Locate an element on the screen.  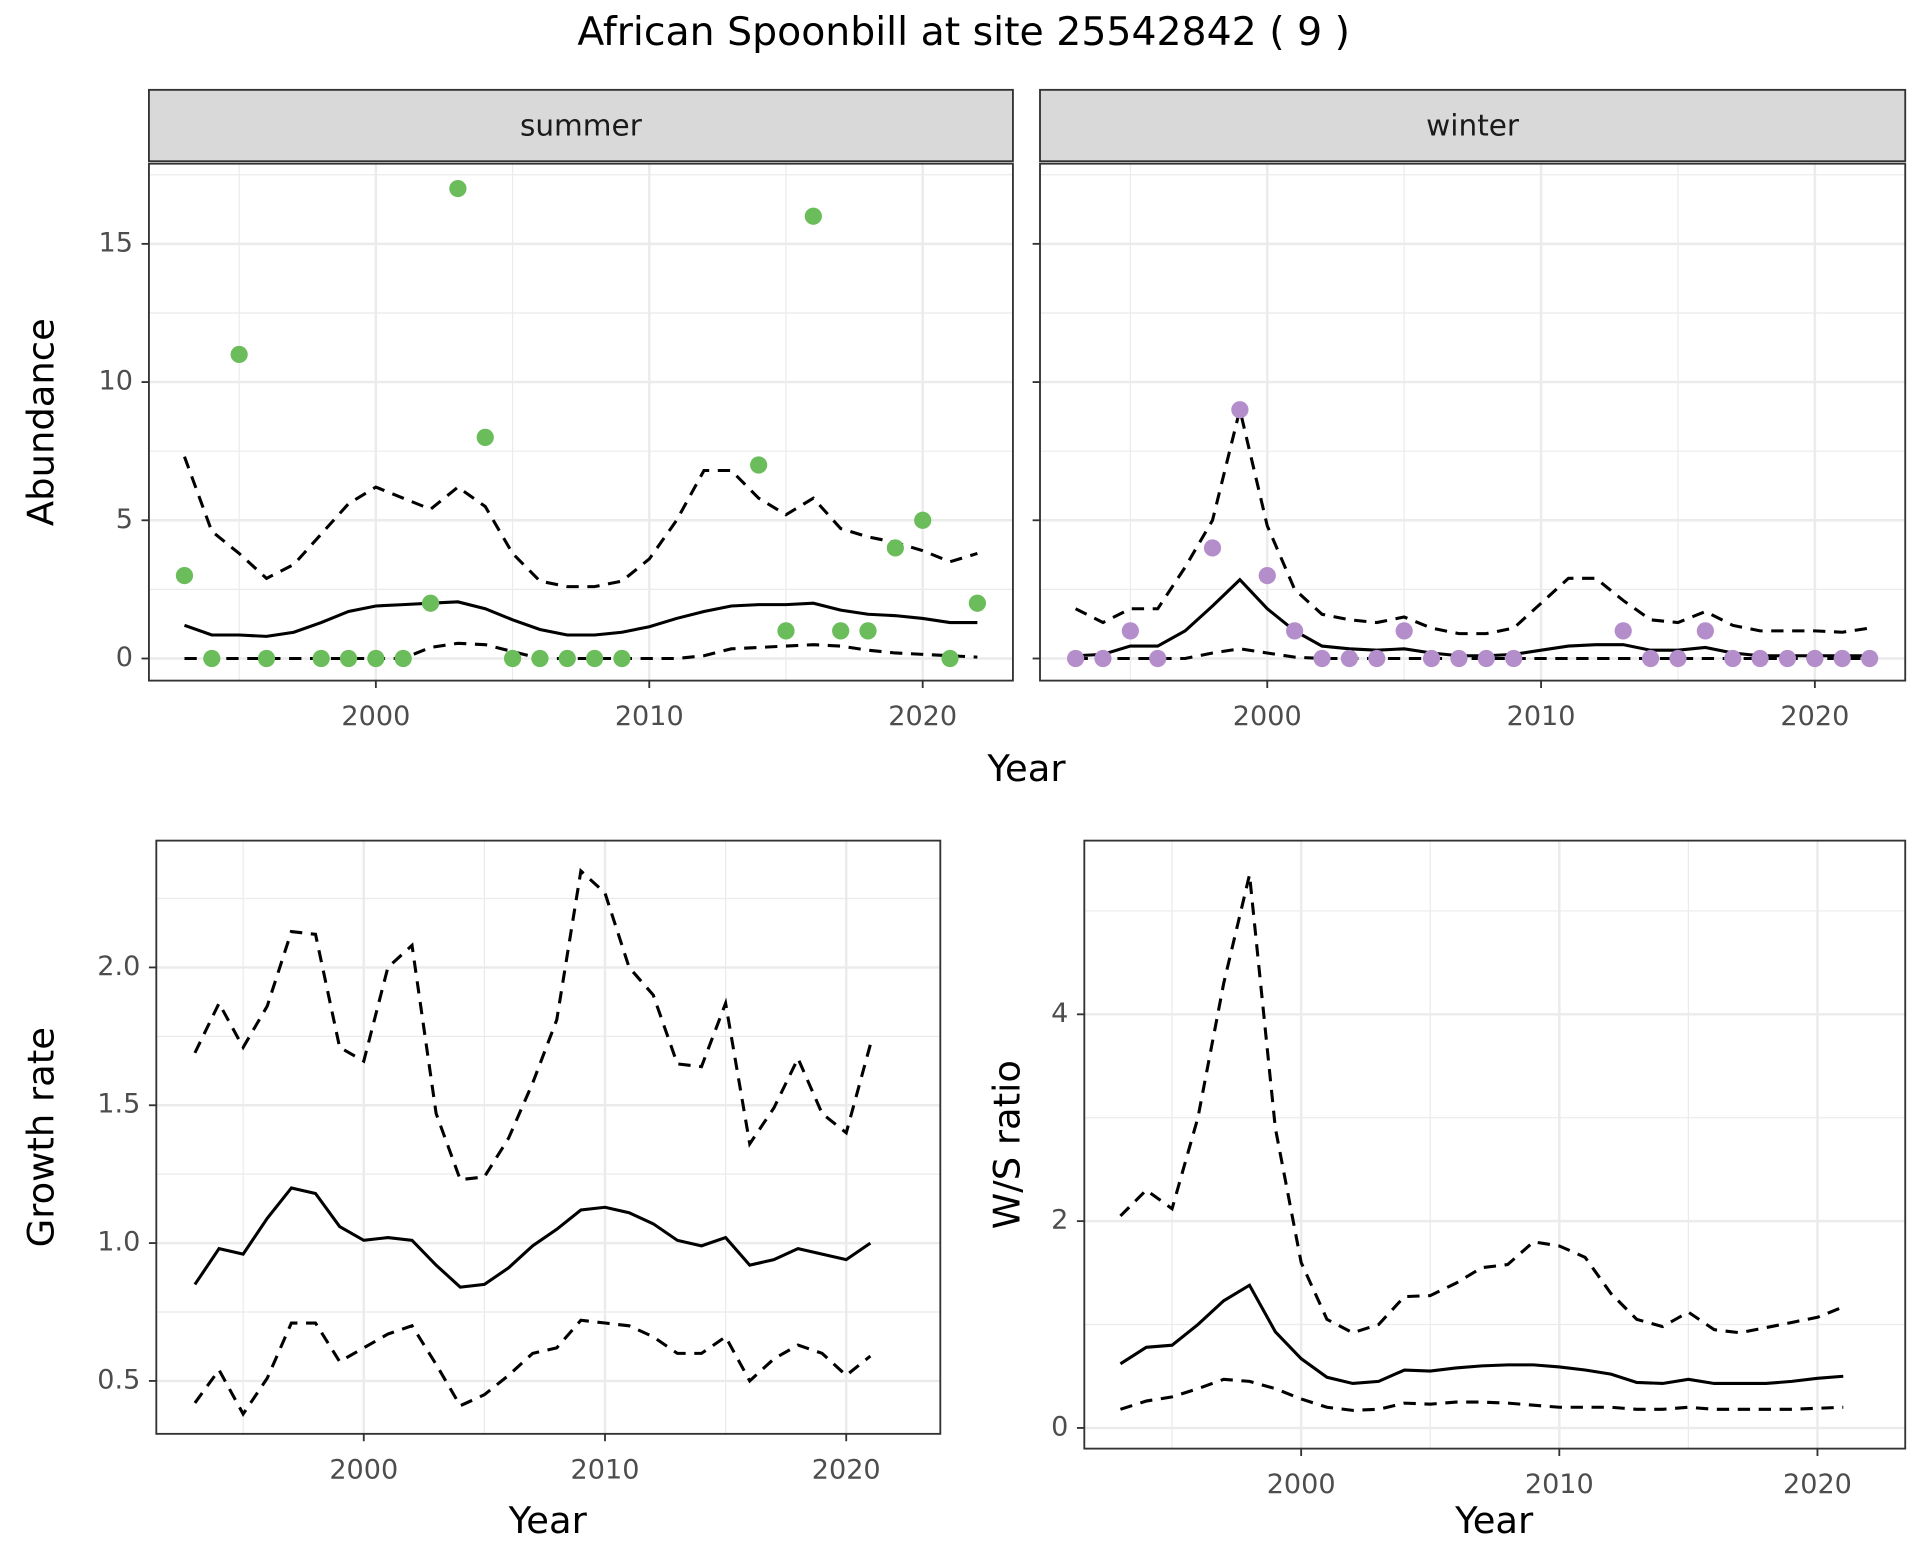
y-tick-label: 15 is located at coordinates (115, 242).